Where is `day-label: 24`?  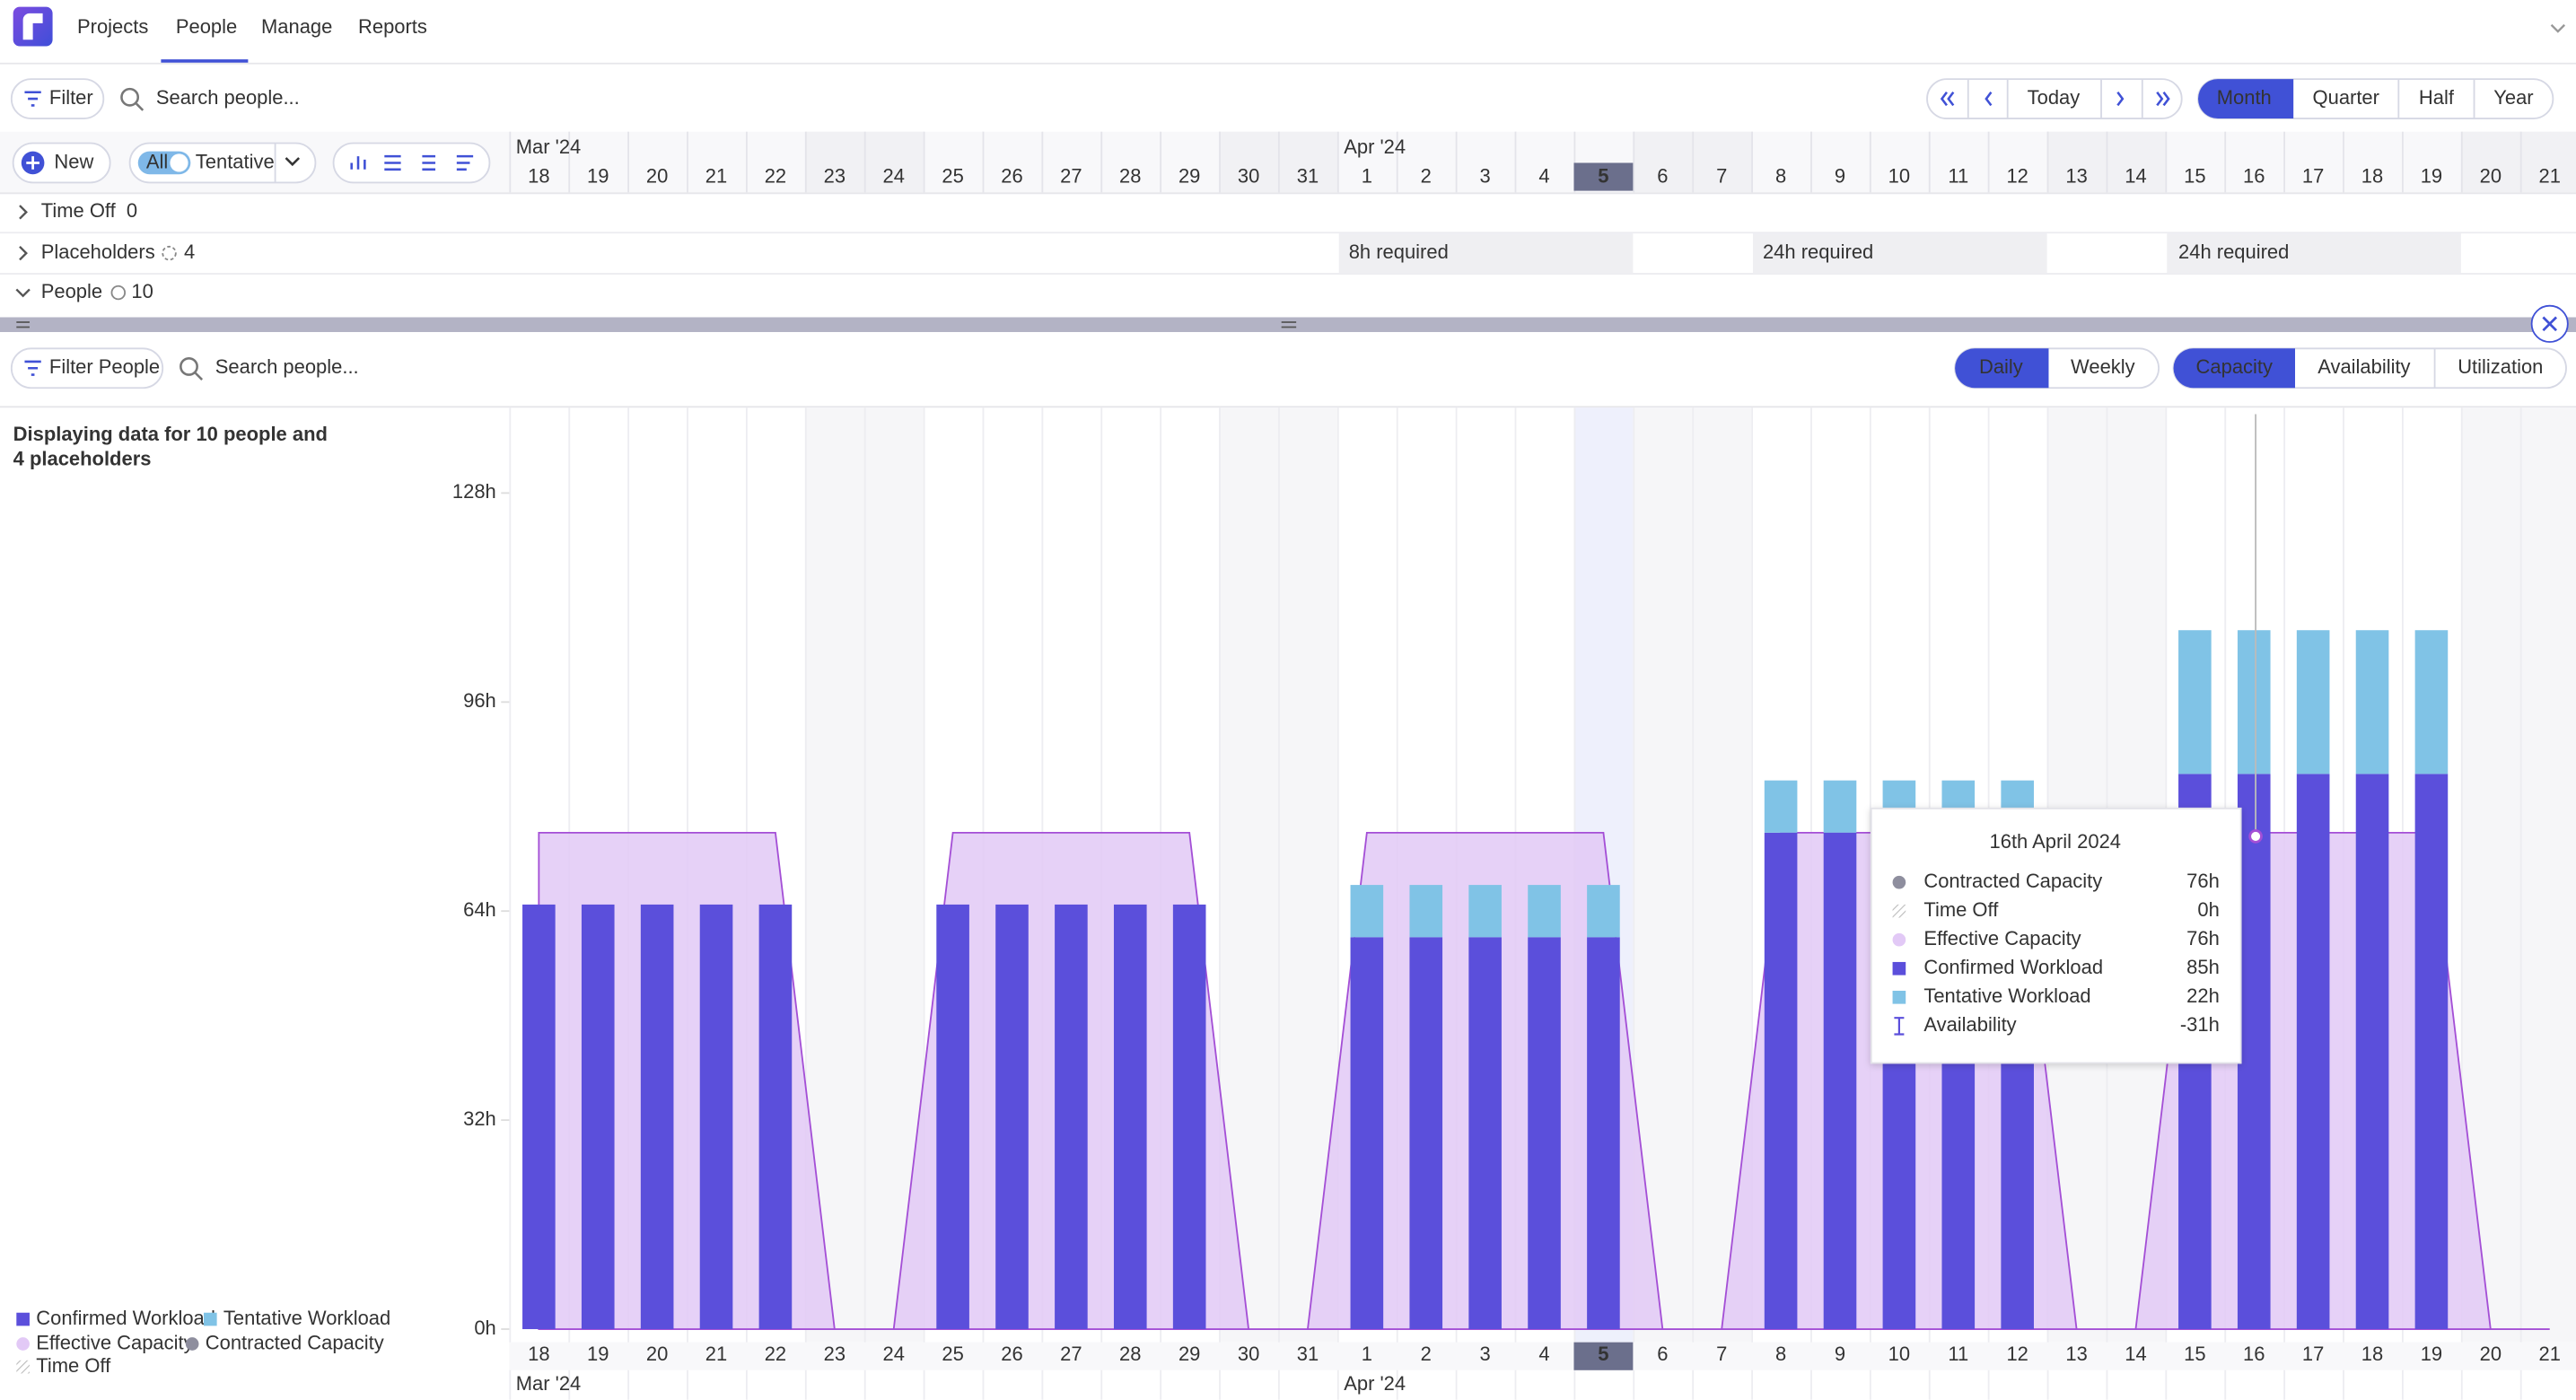 day-label: 24 is located at coordinates (894, 176).